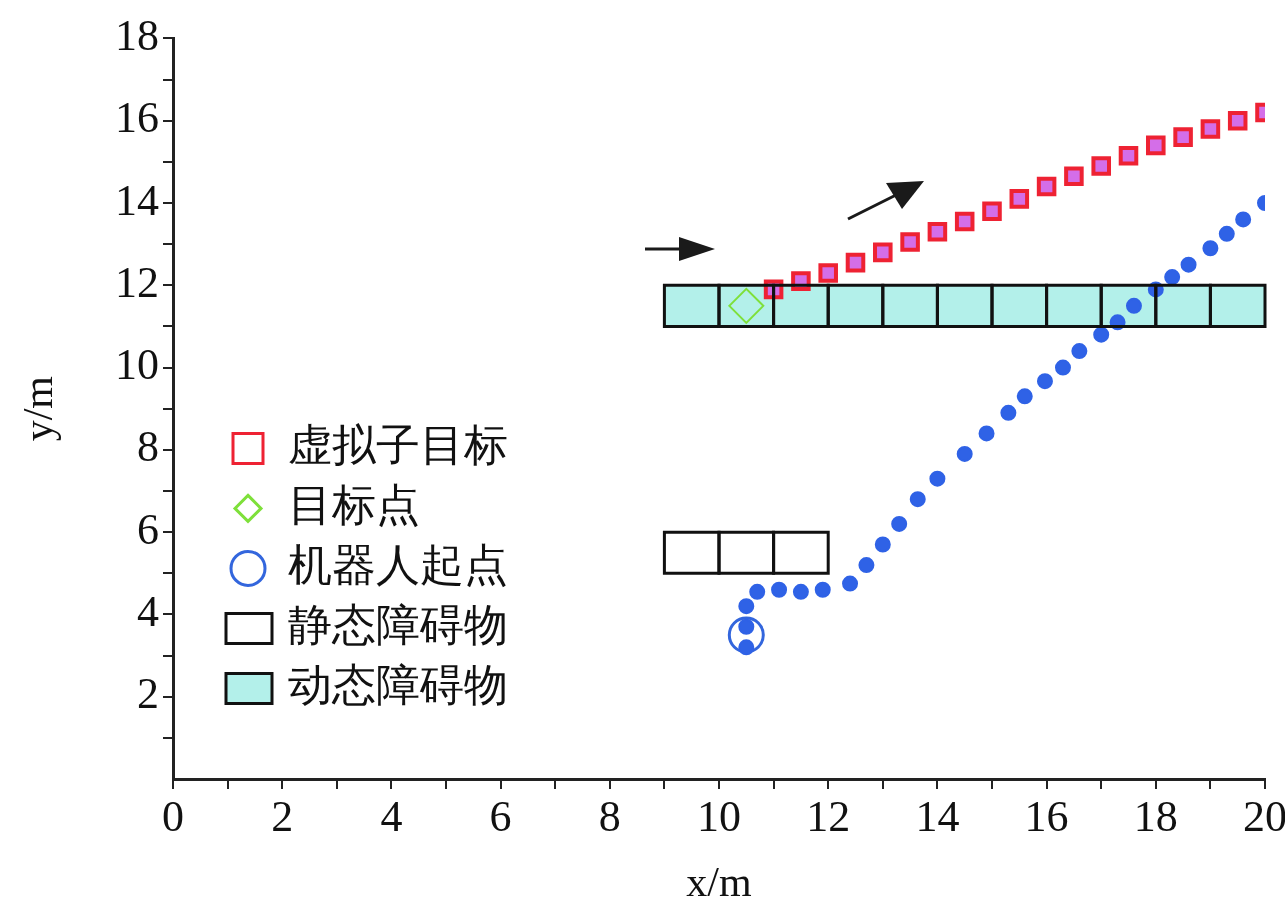 The height and width of the screenshot is (902, 1285). Describe the element at coordinates (500, 816) in the screenshot. I see `x-tick-label: 6` at that location.